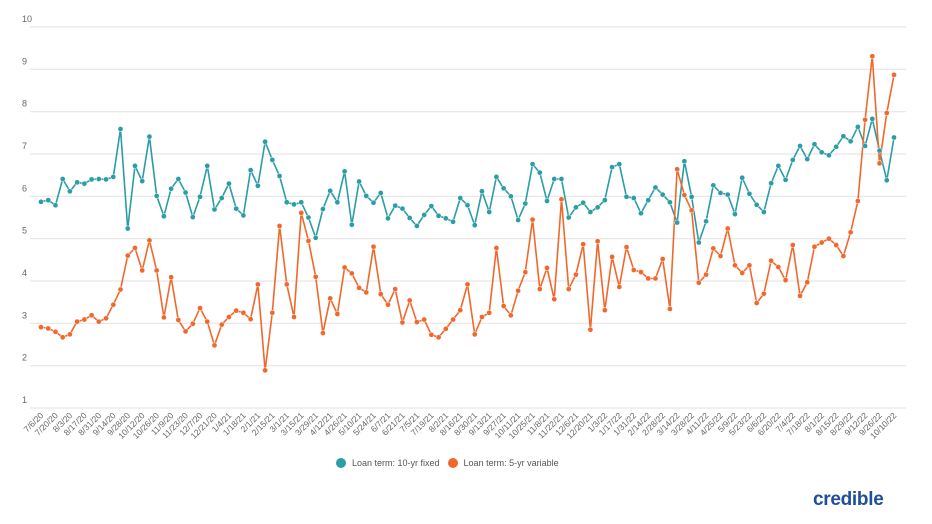 Image resolution: width=932 pixels, height=524 pixels. Describe the element at coordinates (24, 61) in the screenshot. I see `y-tick-label: 9` at that location.